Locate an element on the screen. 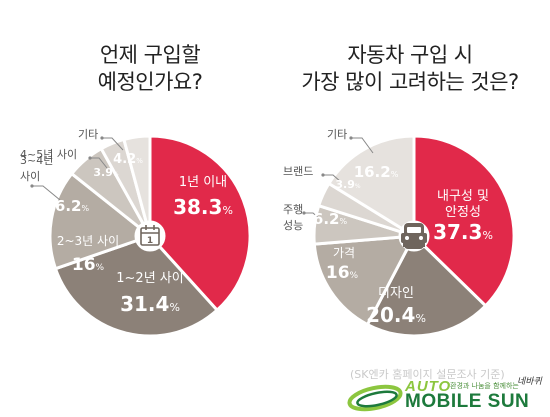  slice-label: 1년 이내 is located at coordinates (203, 182).